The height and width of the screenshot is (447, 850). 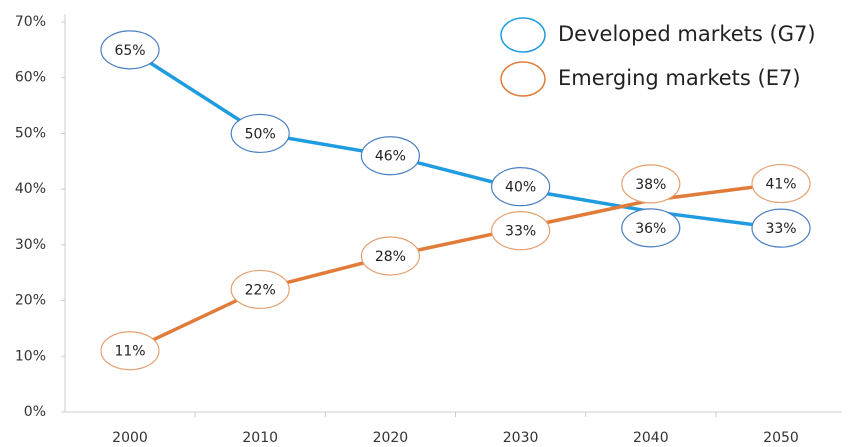 I want to click on y-tick-label: 70%, so click(x=30, y=22).